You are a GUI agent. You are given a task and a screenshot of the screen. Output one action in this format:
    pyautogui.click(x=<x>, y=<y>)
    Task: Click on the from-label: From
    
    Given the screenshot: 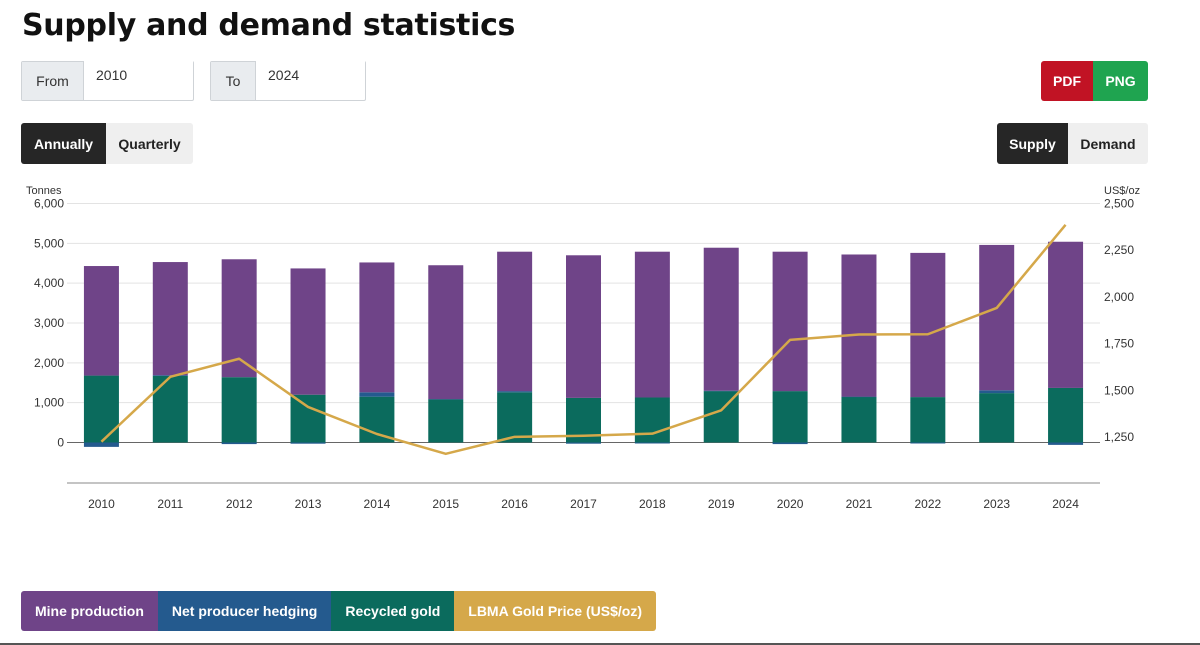 What is the action you would take?
    pyautogui.click(x=53, y=81)
    